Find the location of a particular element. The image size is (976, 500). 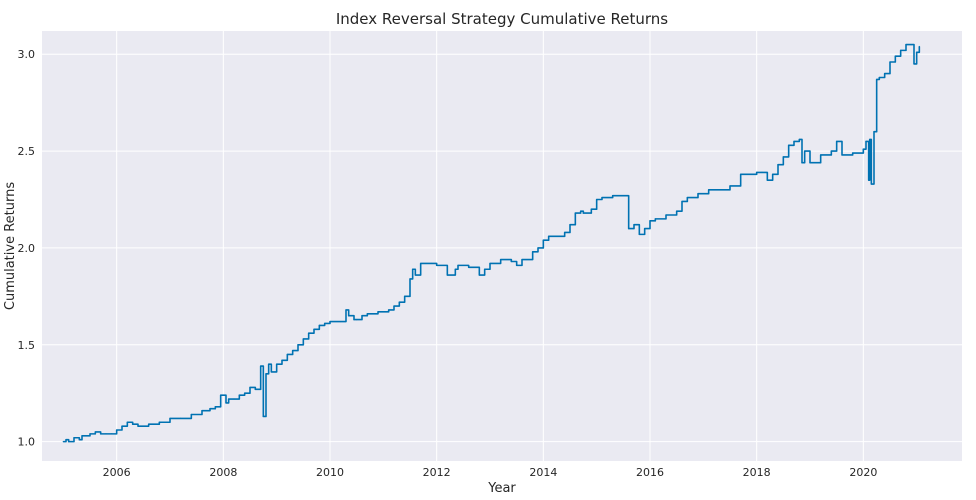

y-tick-label: 1.5 is located at coordinates (27, 345).